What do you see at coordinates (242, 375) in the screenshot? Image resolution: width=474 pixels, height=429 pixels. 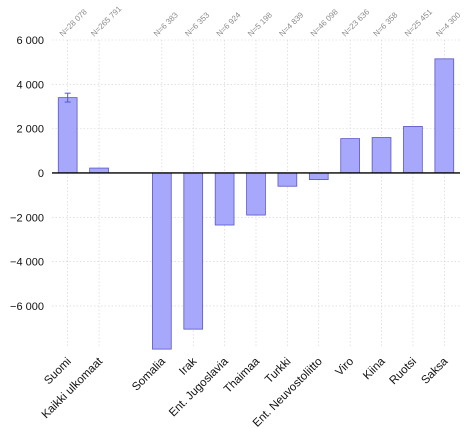 I see `category-label: Thaimaa` at bounding box center [242, 375].